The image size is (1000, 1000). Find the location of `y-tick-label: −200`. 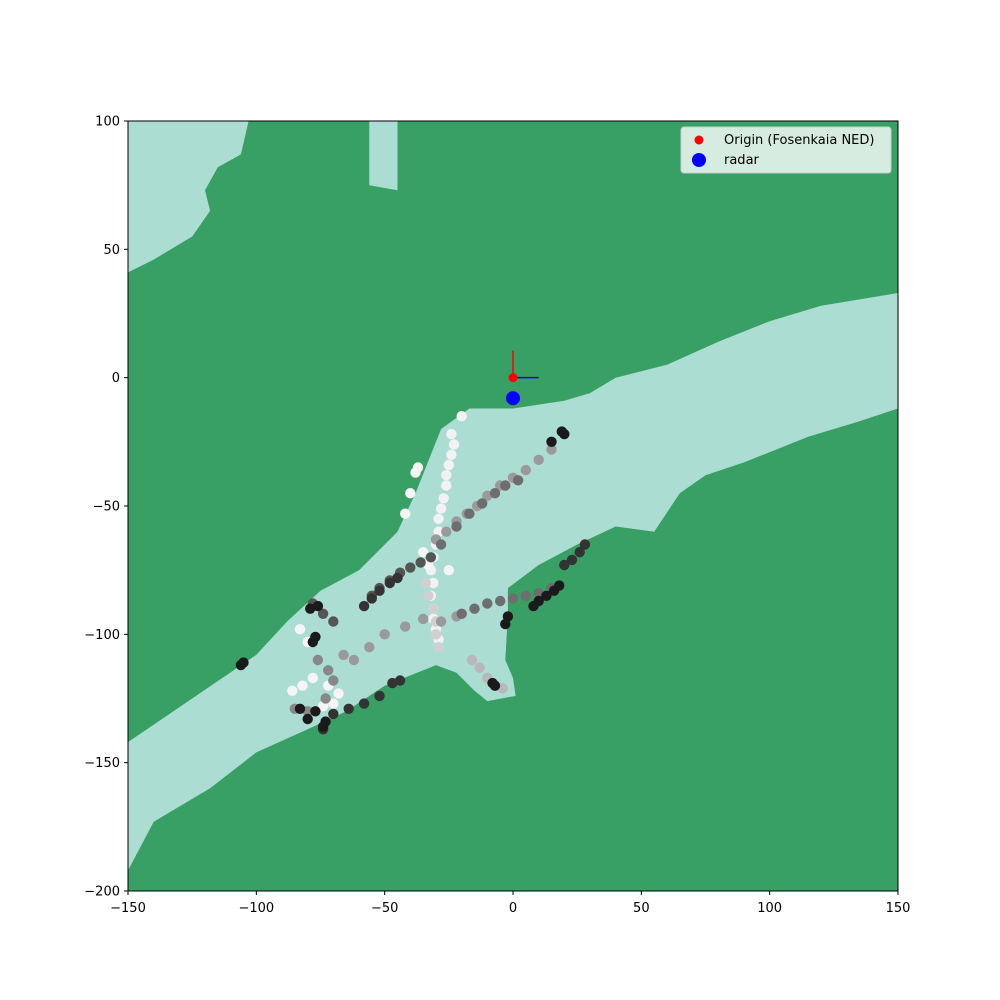

y-tick-label: −200 is located at coordinates (102, 892).